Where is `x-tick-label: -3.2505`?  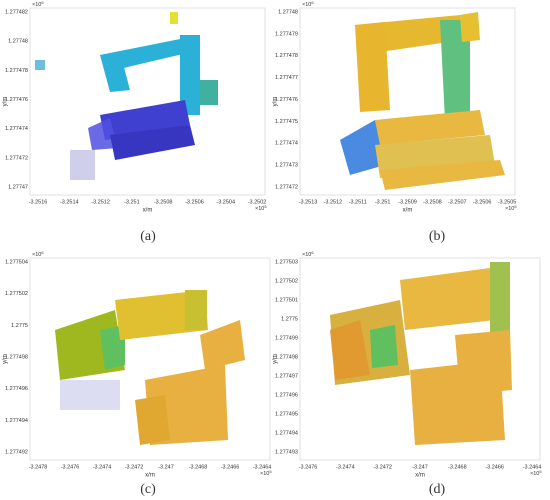
x-tick-label: -3.2505 is located at coordinates (507, 202).